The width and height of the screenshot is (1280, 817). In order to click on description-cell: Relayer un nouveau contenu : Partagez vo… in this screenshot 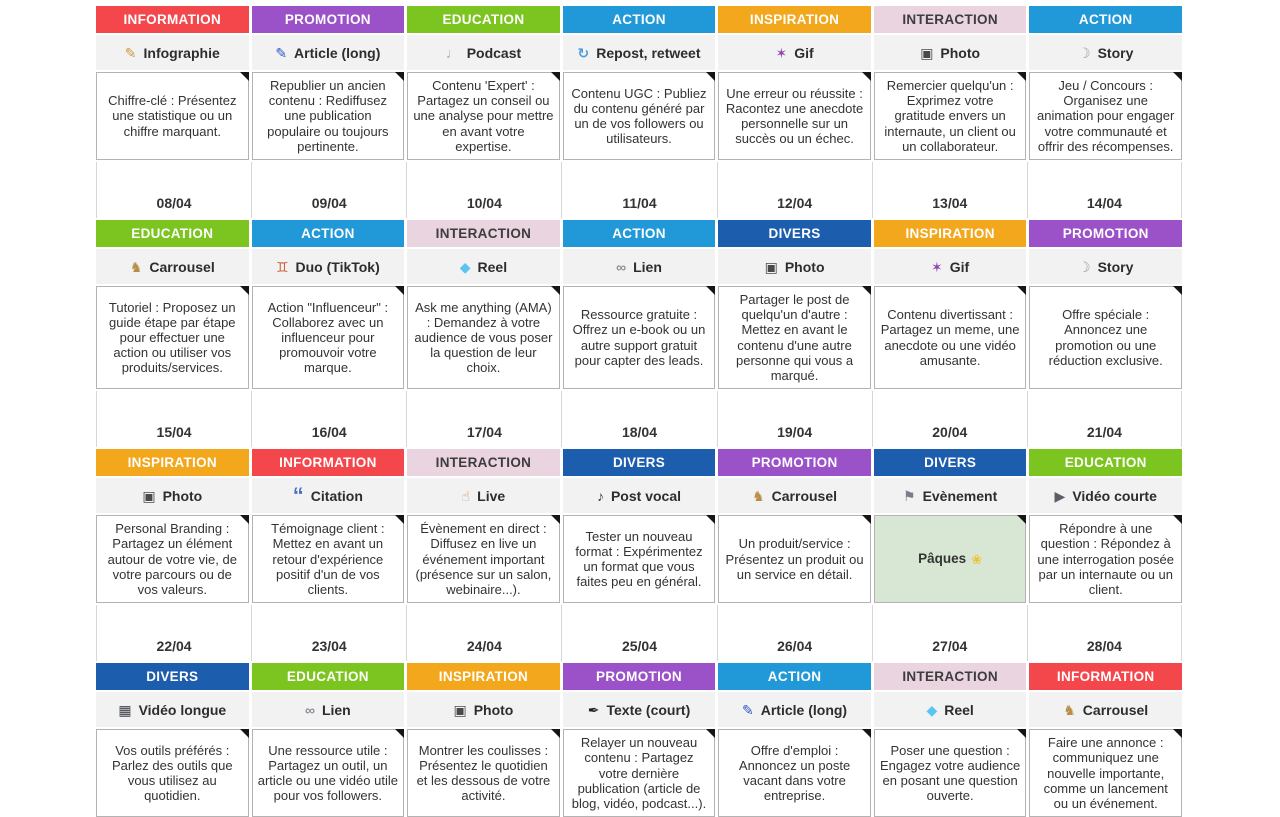, I will do `click(639, 773)`.